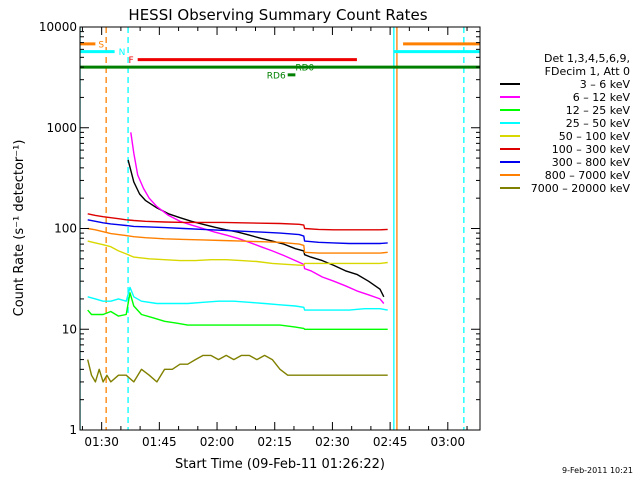 This screenshot has height=480, width=640. What do you see at coordinates (598, 123) in the screenshot?
I see `legend-entry-label: 25 – 50 keV` at bounding box center [598, 123].